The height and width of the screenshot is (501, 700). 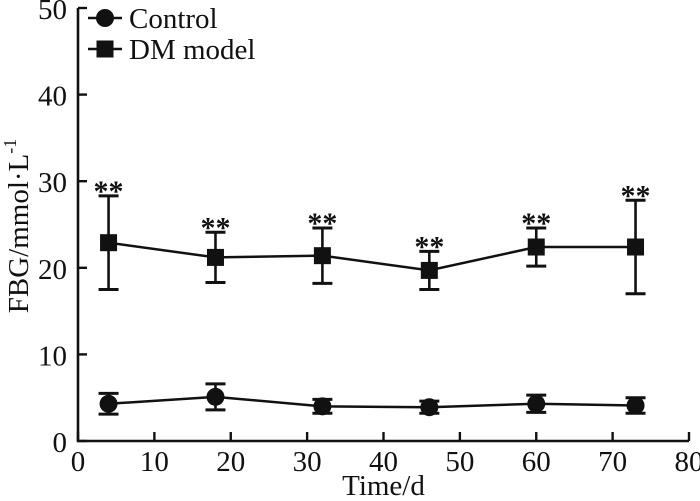 What do you see at coordinates (62, 229) in the screenshot?
I see `y-axis: 0 10 20 30 40 50` at bounding box center [62, 229].